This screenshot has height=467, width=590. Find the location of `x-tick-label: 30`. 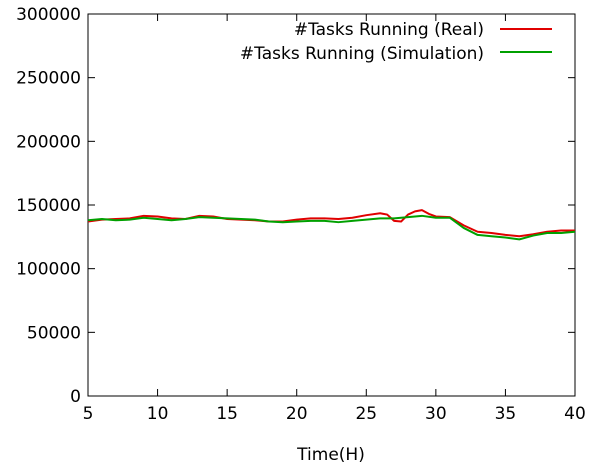

x-tick-label: 30 is located at coordinates (436, 414).